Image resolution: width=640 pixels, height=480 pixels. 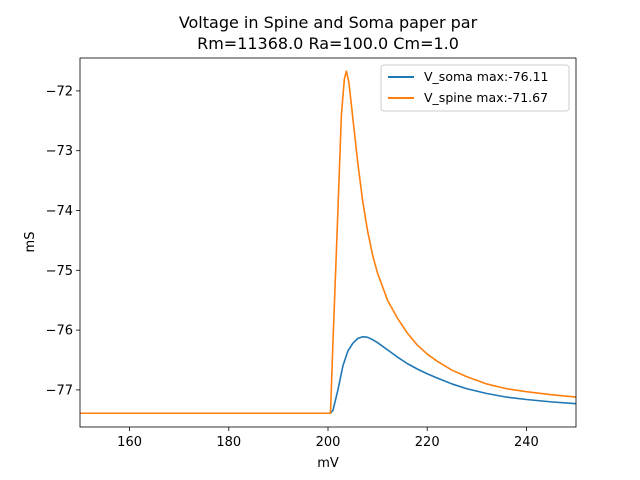 What do you see at coordinates (328, 22) in the screenshot?
I see `chart-title: Voltage in Spine and Soma paper par` at bounding box center [328, 22].